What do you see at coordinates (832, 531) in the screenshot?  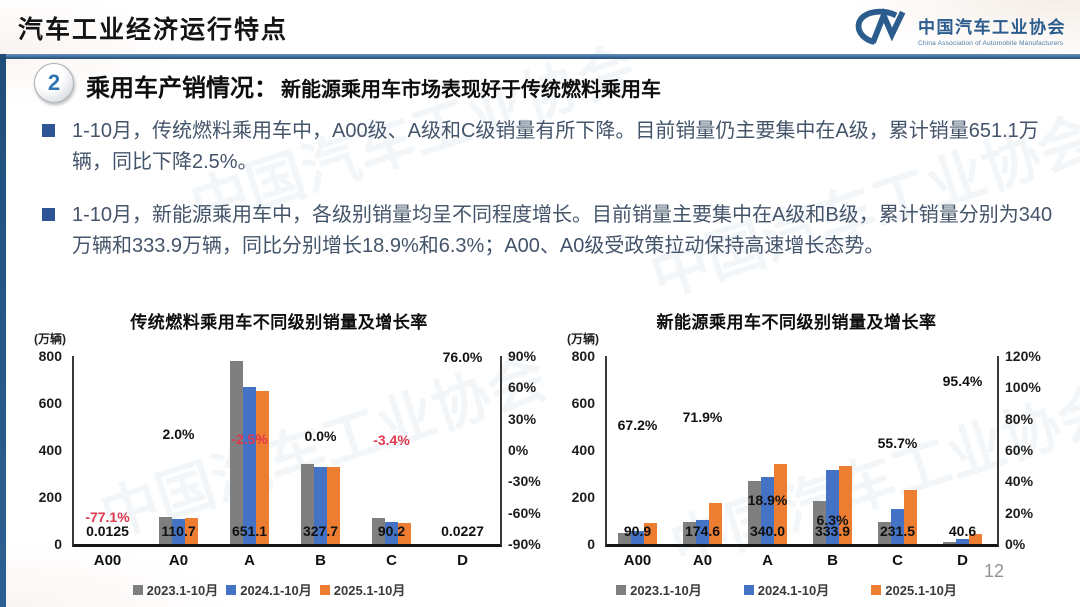 I see `bar-value-label: 333.9` at bounding box center [832, 531].